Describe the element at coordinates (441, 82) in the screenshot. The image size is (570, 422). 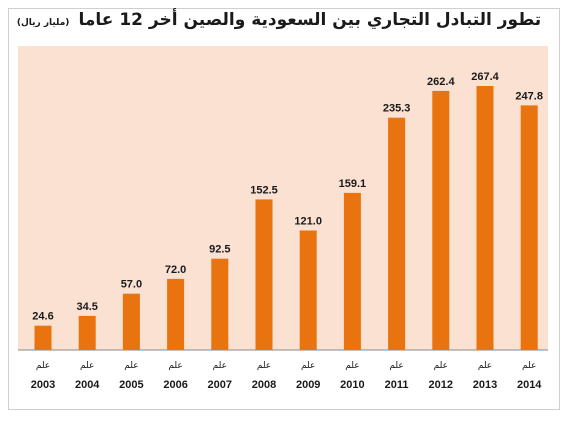
I see `value-label-2012: 262.4` at that location.